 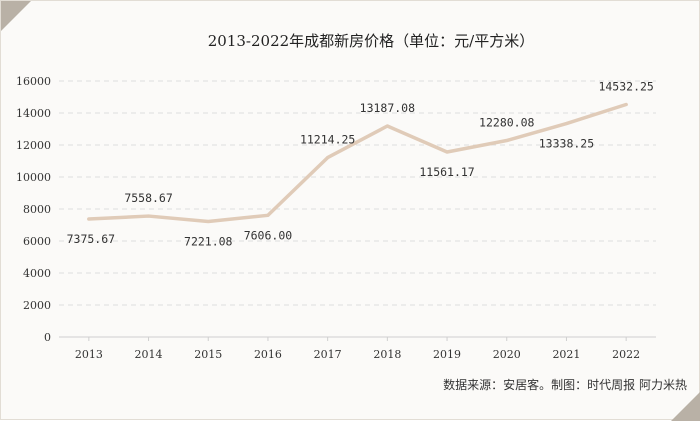 I want to click on y-tick-label: 2000, so click(x=37, y=305).